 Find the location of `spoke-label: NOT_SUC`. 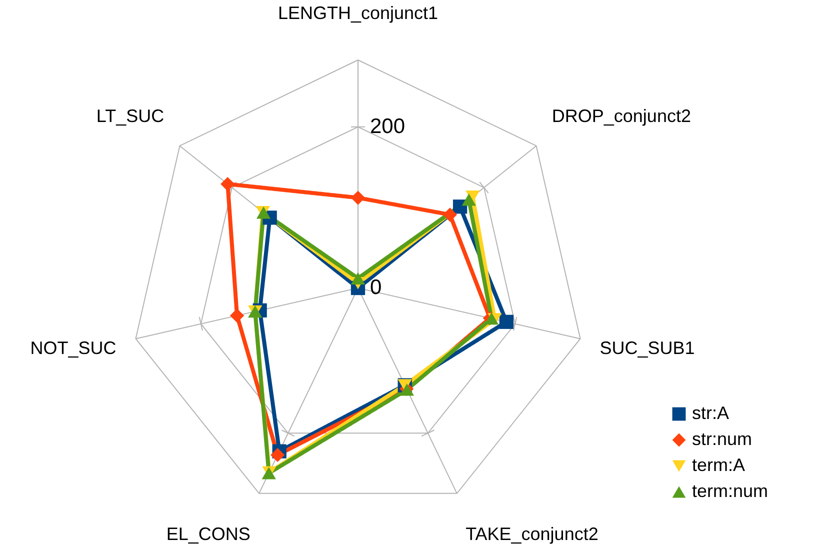

spoke-label: NOT_SUC is located at coordinates (73, 348).